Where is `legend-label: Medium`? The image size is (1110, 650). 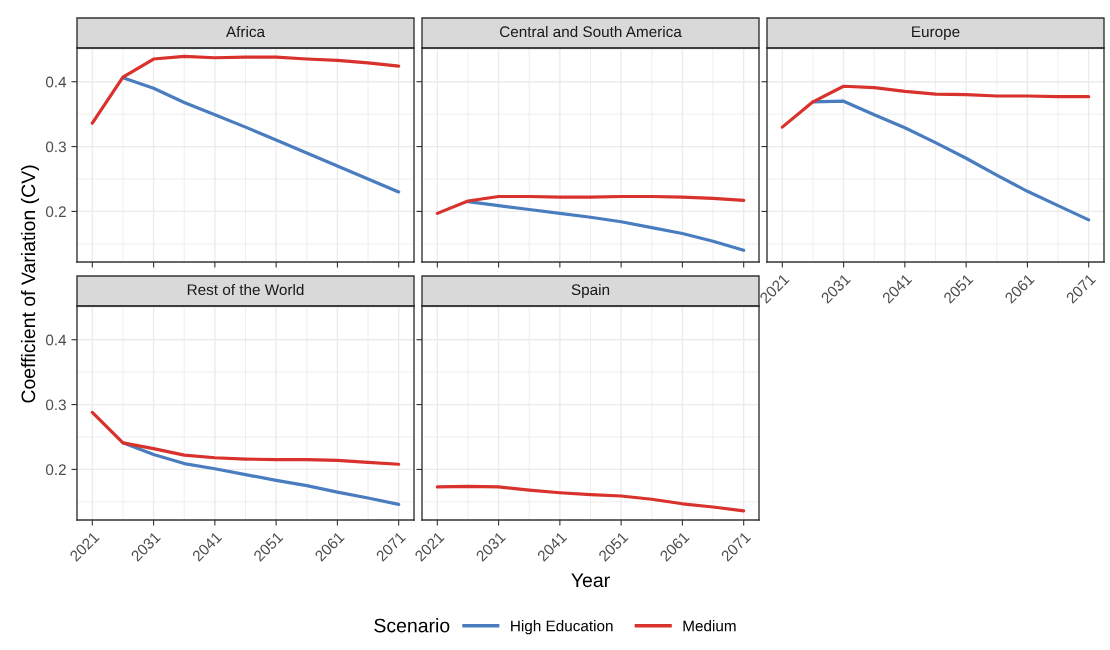
legend-label: Medium is located at coordinates (709, 626).